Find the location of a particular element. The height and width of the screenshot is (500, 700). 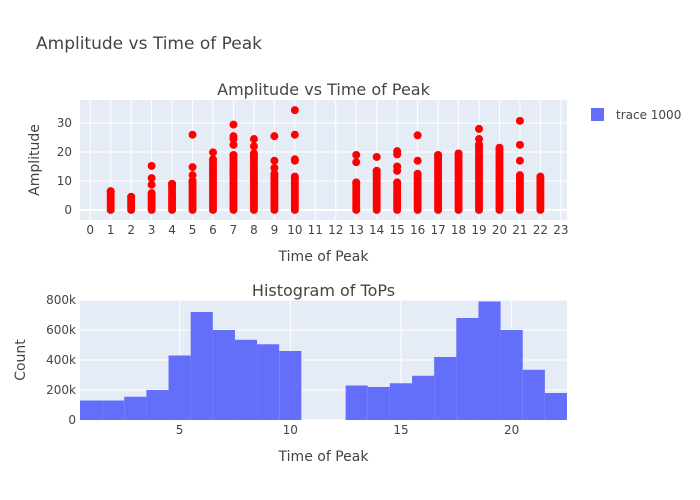

y-tick-label: 200k is located at coordinates (61, 390).